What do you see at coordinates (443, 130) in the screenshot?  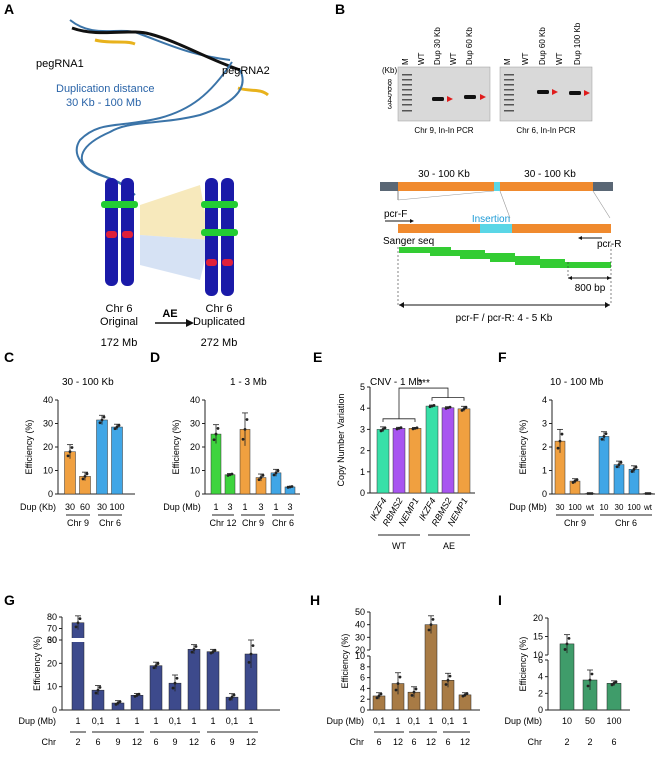 I see `gel1-caption: Chr 9, In-In PCR` at bounding box center [443, 130].